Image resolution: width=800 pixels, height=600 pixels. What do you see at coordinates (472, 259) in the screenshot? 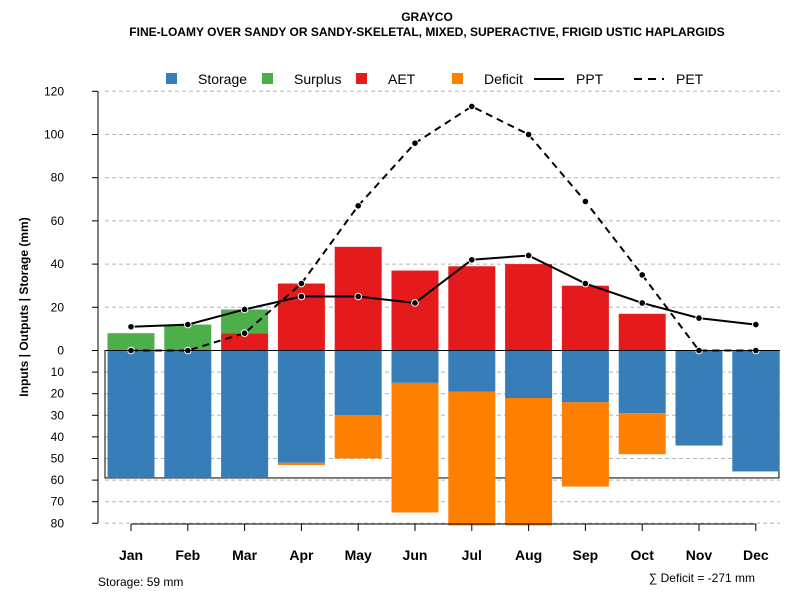
I see `point-ppt-jul` at bounding box center [472, 259].